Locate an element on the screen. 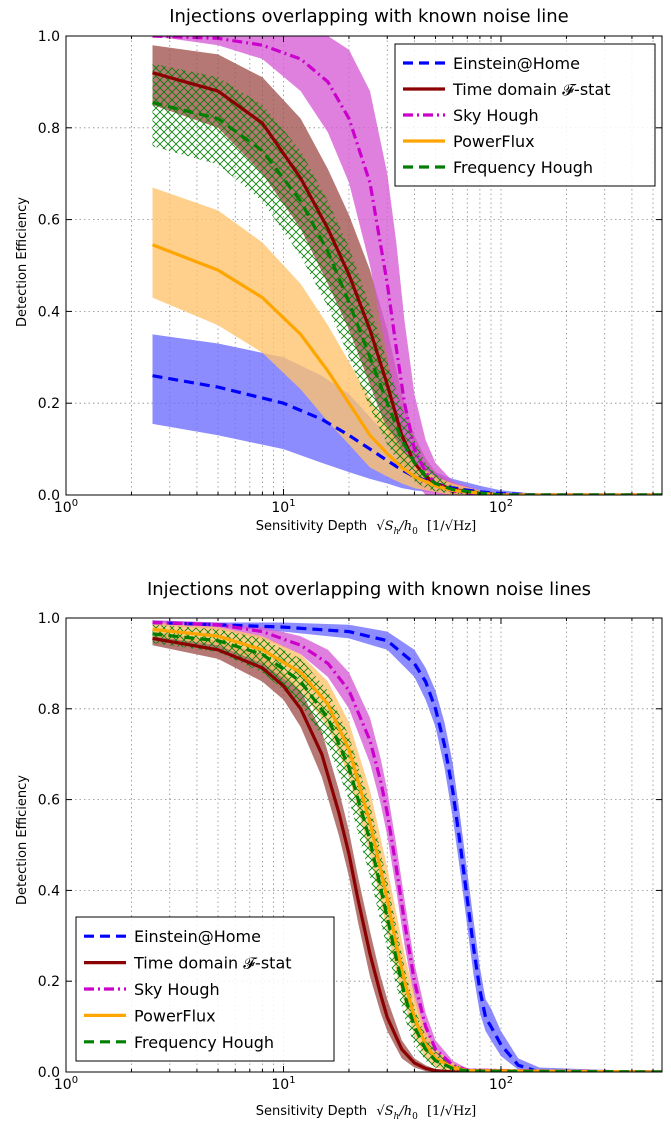 This screenshot has width=671, height=1133. band-einstein-home is located at coordinates (407, 414).